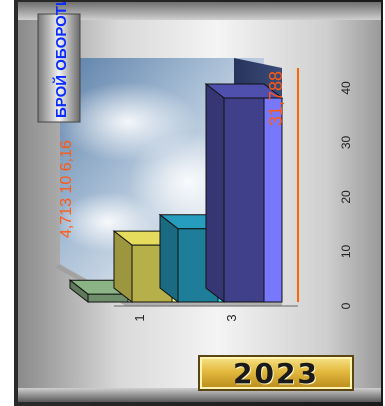 Image resolution: width=385 pixels, height=406 pixels. I want to click on frame-bottom-bevel, so click(199, 395).